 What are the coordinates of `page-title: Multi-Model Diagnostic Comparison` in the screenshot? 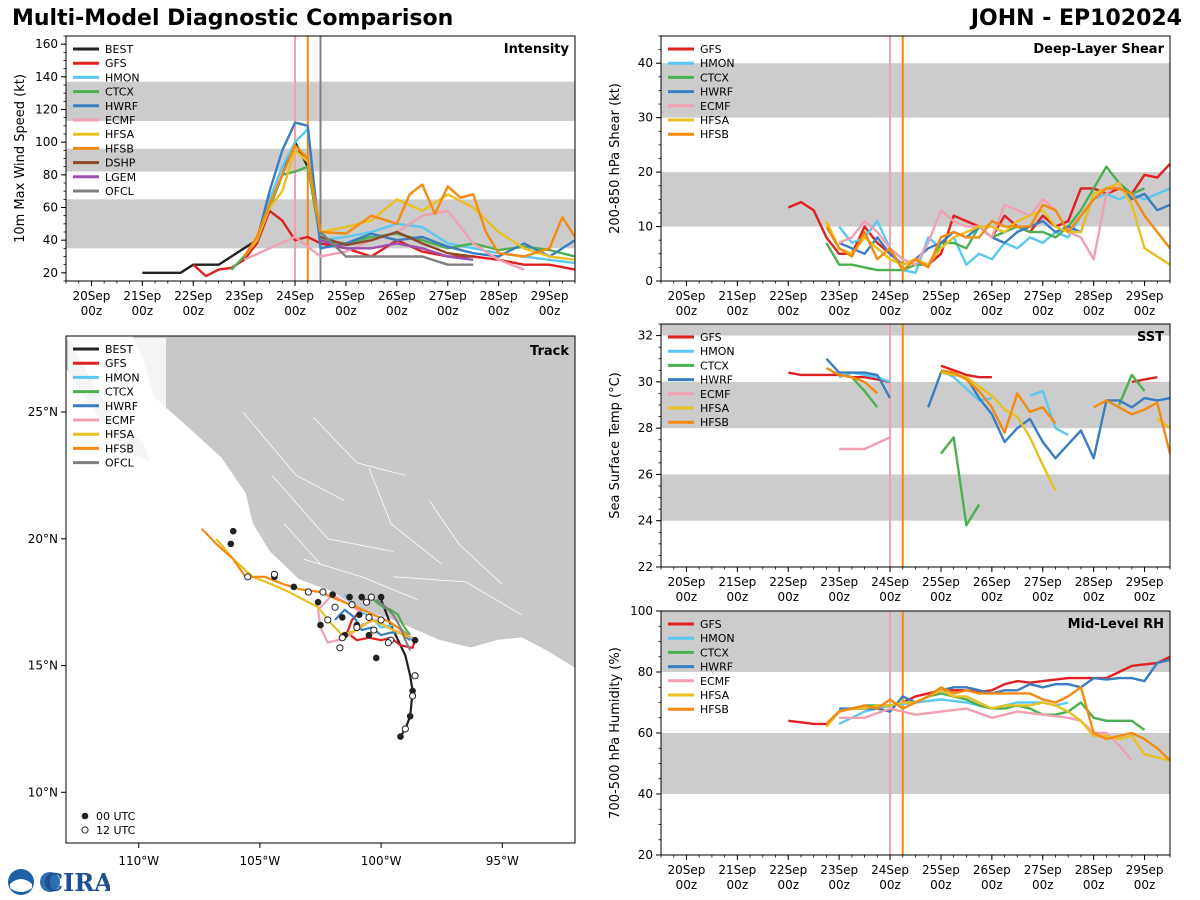 It's located at (233, 18).